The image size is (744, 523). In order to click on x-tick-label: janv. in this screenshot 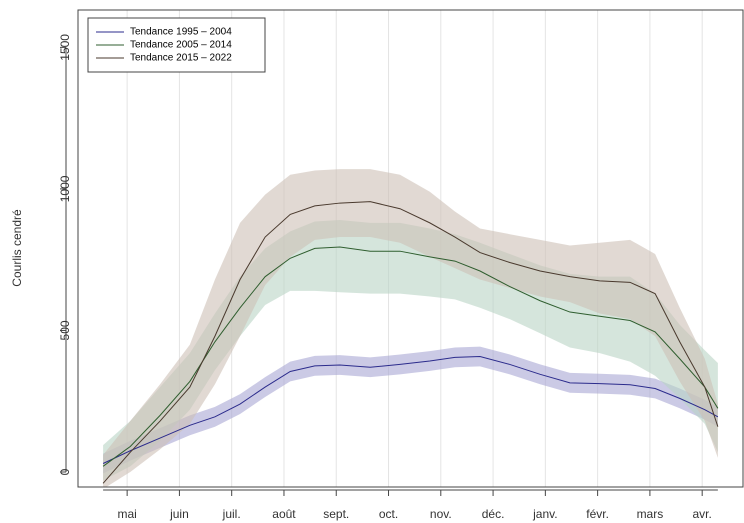, I will do `click(544, 514)`.